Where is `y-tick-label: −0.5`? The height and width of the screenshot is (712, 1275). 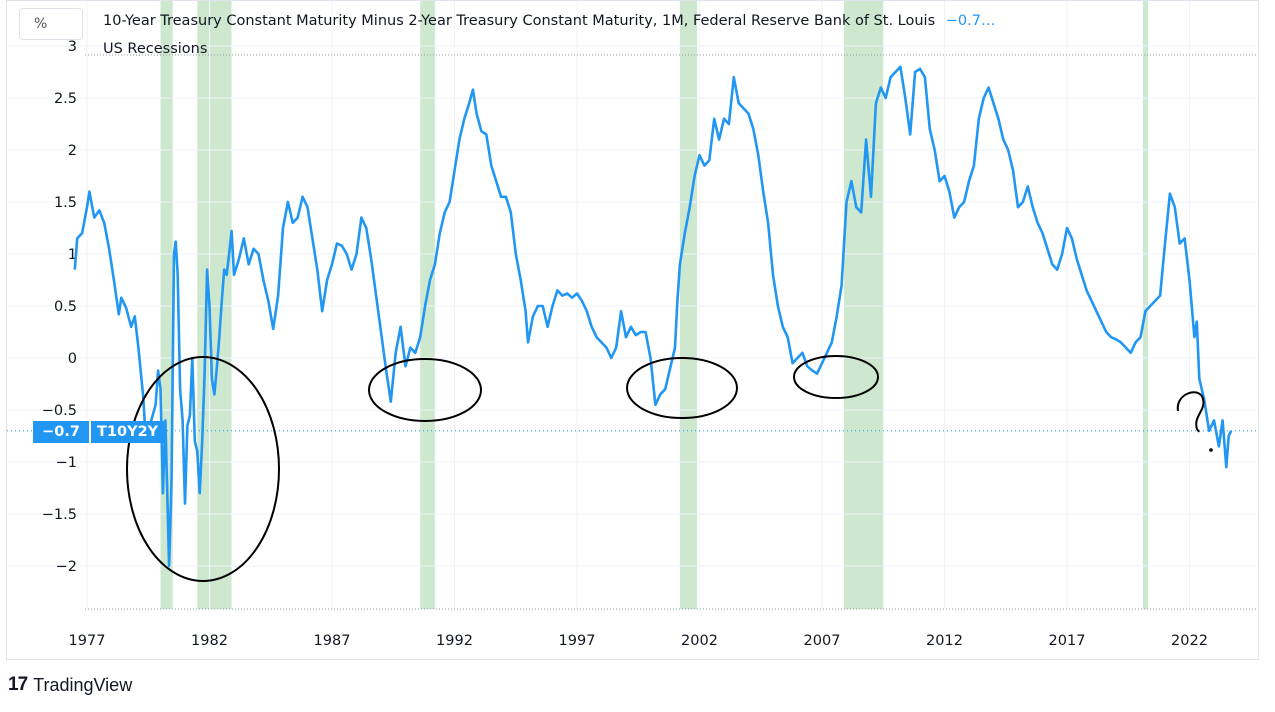
y-tick-label: −0.5 is located at coordinates (59, 411).